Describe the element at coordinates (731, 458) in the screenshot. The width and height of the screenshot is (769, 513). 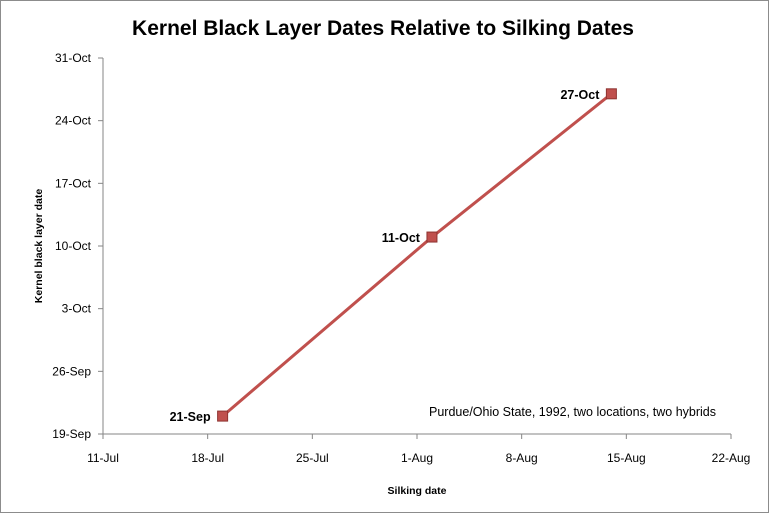
I see `x-tick-label: 22-Aug` at that location.